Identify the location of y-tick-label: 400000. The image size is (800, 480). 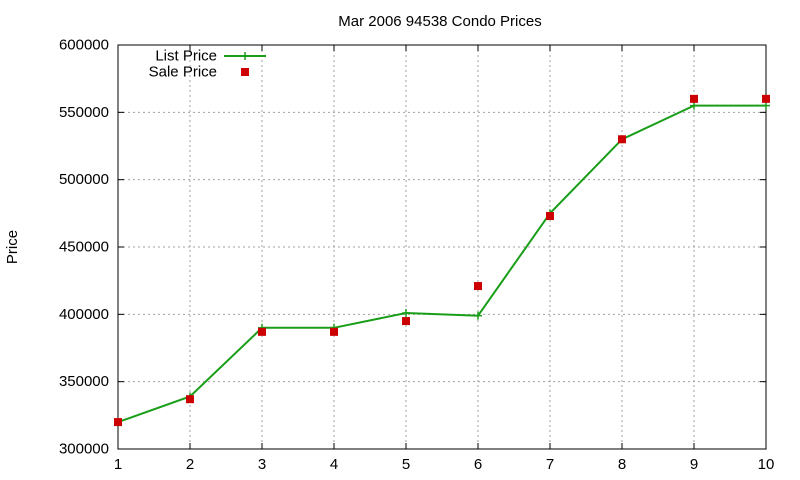
(84, 314).